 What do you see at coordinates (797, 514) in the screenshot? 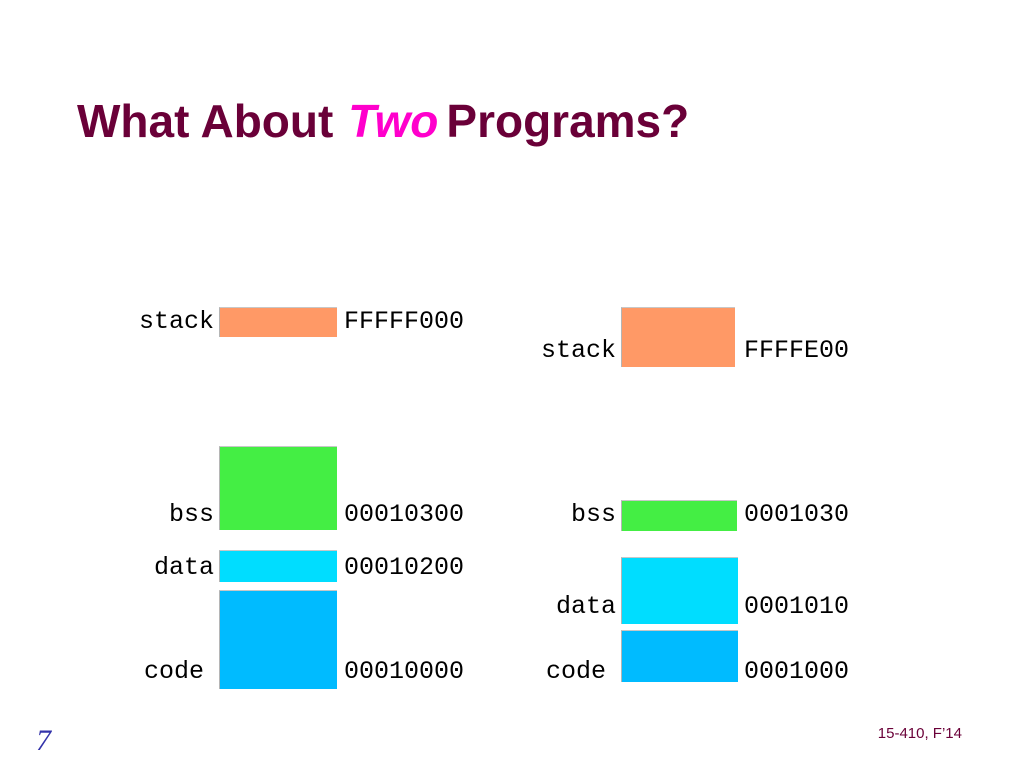
I see `right-bss-address: 0001030` at bounding box center [797, 514].